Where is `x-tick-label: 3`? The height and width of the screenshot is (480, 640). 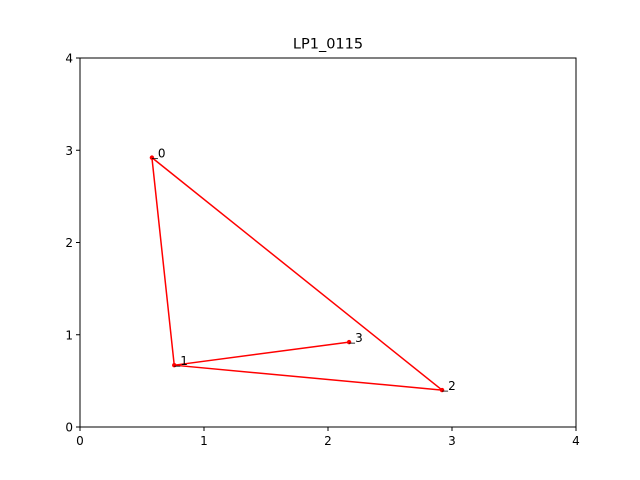 x-tick-label: 3 is located at coordinates (452, 441).